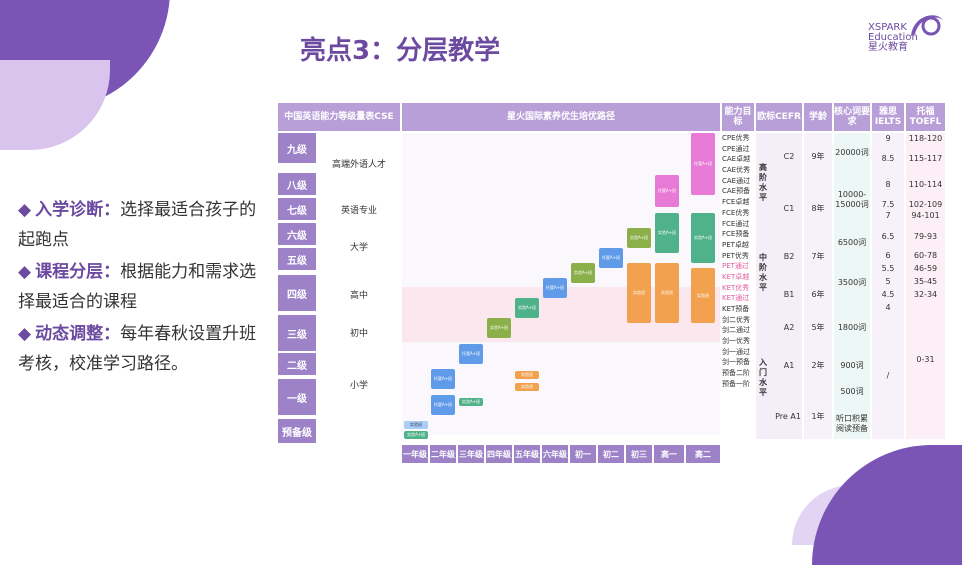 This screenshot has width=962, height=565. I want to click on toefl-value: 94-101, so click(925, 215).